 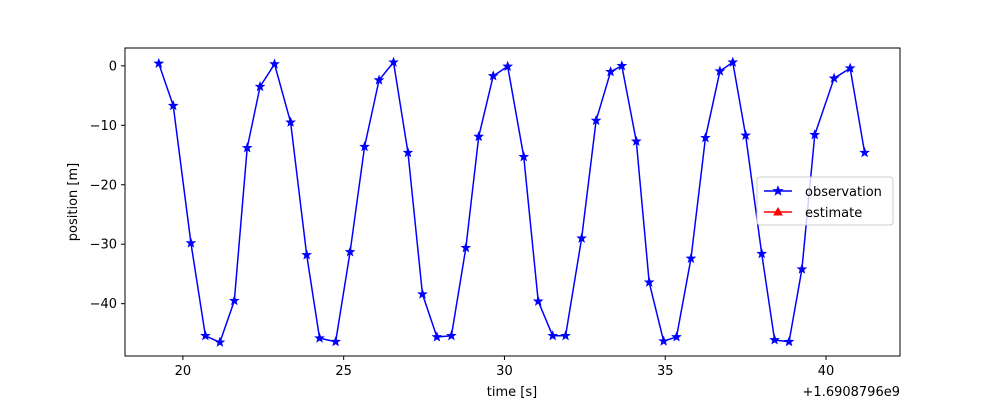 I want to click on x-axis: 20 25 30 35 40, so click(x=505, y=367).